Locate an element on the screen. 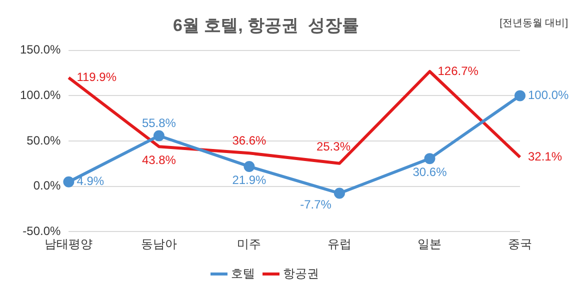  data-label: 55.8% is located at coordinates (159, 123).